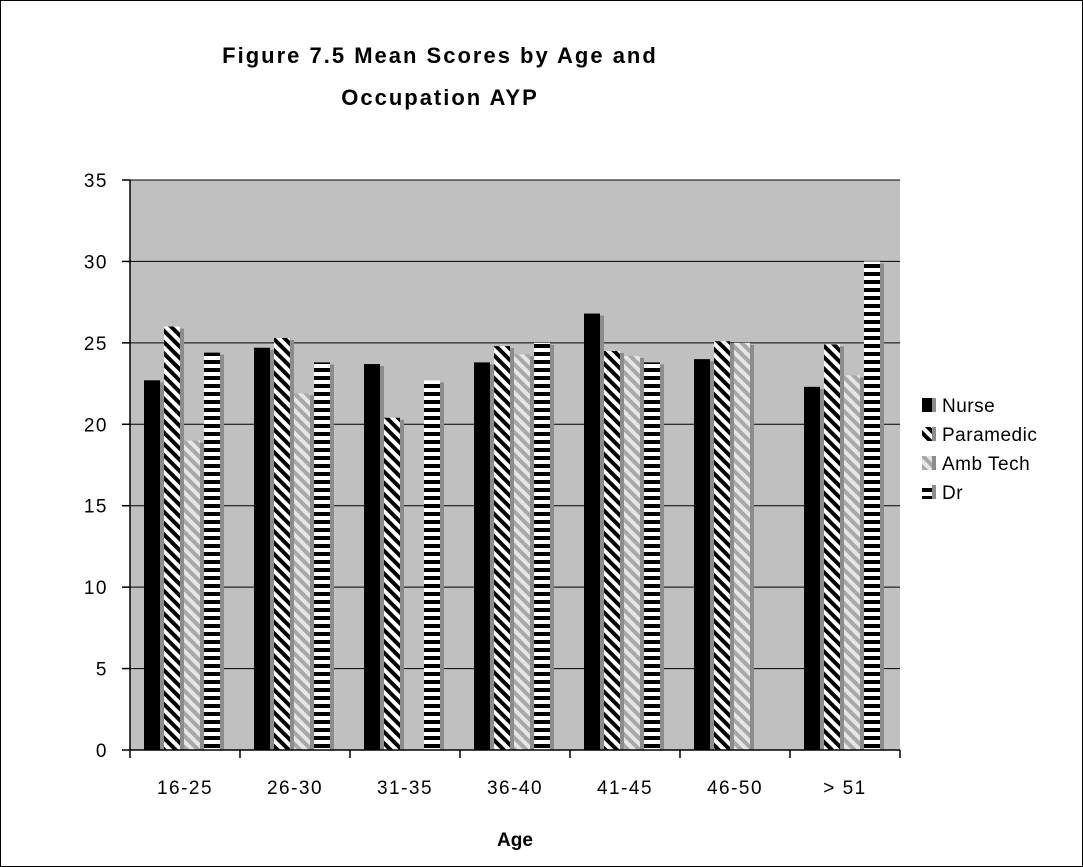 This screenshot has height=867, width=1083. What do you see at coordinates (405, 788) in the screenshot?
I see `x-tick-label: 31-35` at bounding box center [405, 788].